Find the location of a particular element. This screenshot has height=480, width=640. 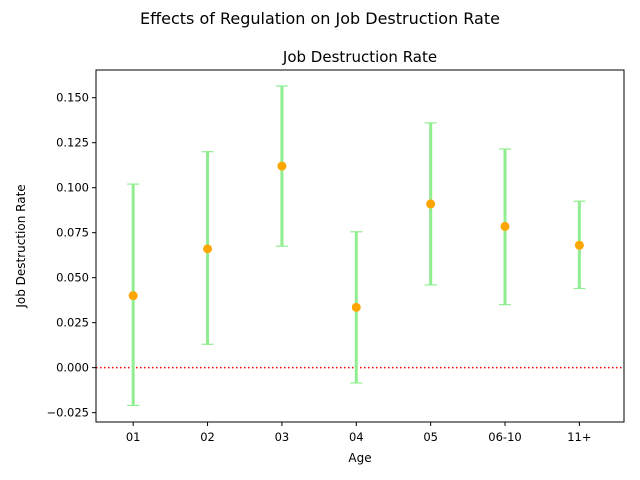

y-tick-label: 0.000 is located at coordinates (72, 368).